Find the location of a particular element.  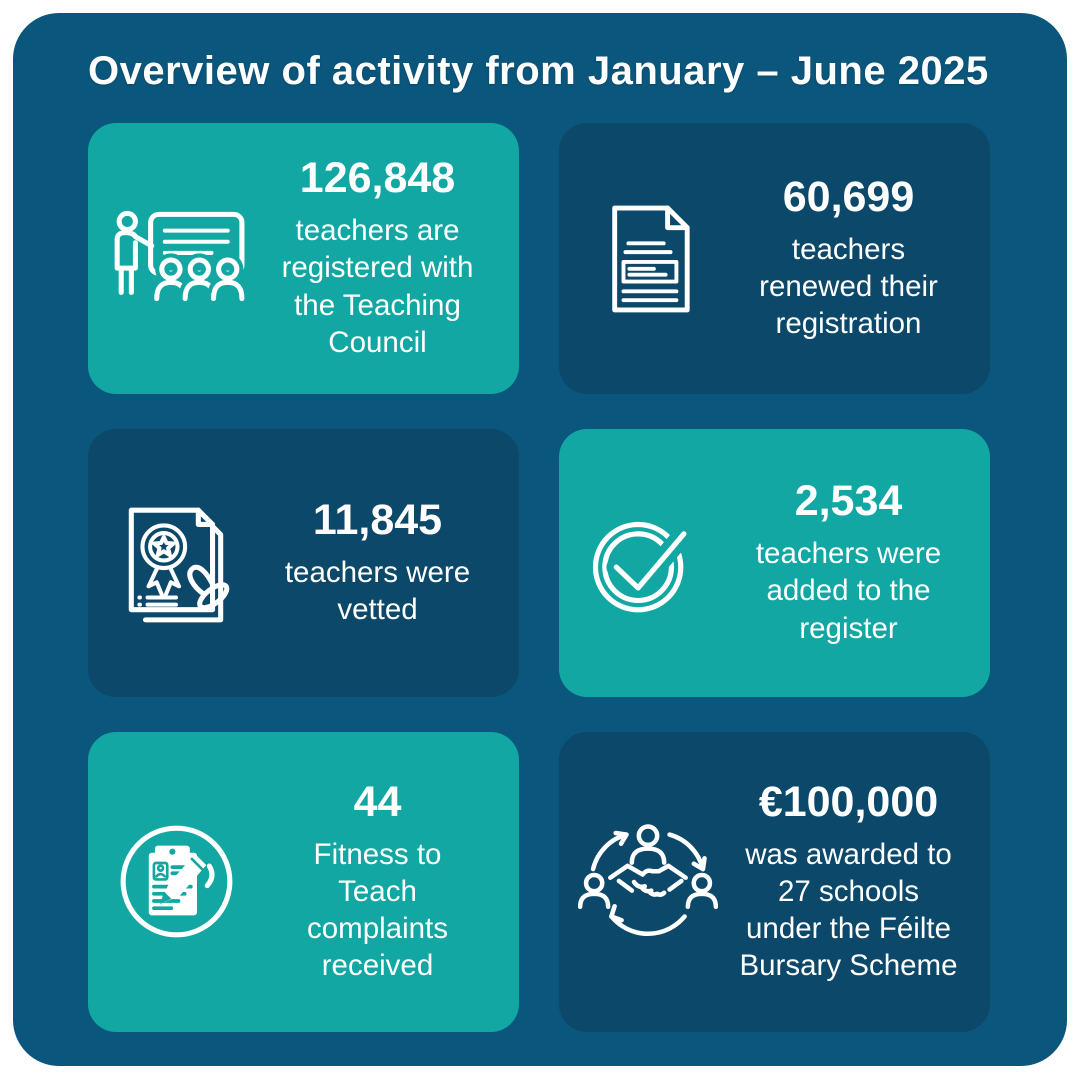

stat-value: €100,000 is located at coordinates (848, 801).